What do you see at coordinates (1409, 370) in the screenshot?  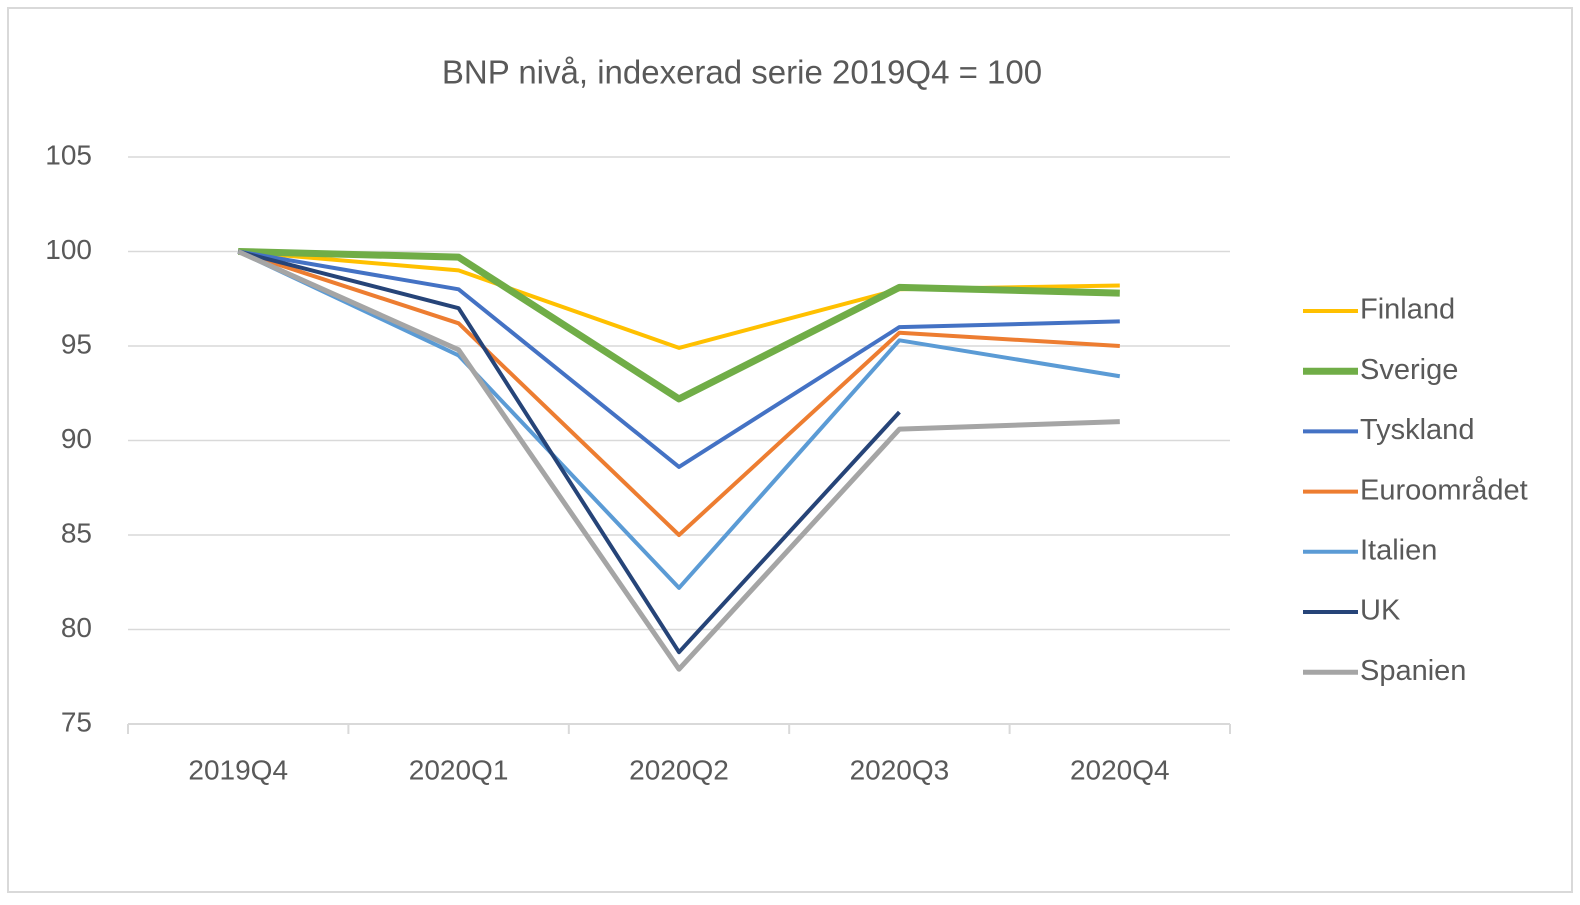 I see `legend-label: Sverige` at bounding box center [1409, 370].